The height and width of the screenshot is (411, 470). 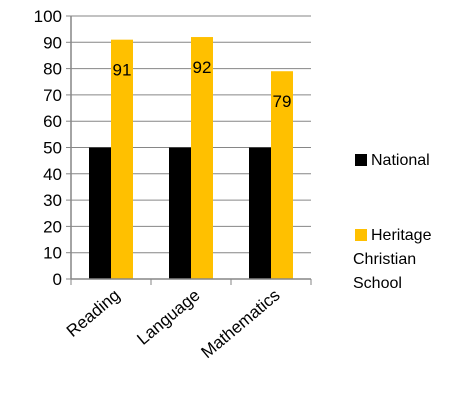 I want to click on y-tick-label: 30, so click(x=52, y=200).